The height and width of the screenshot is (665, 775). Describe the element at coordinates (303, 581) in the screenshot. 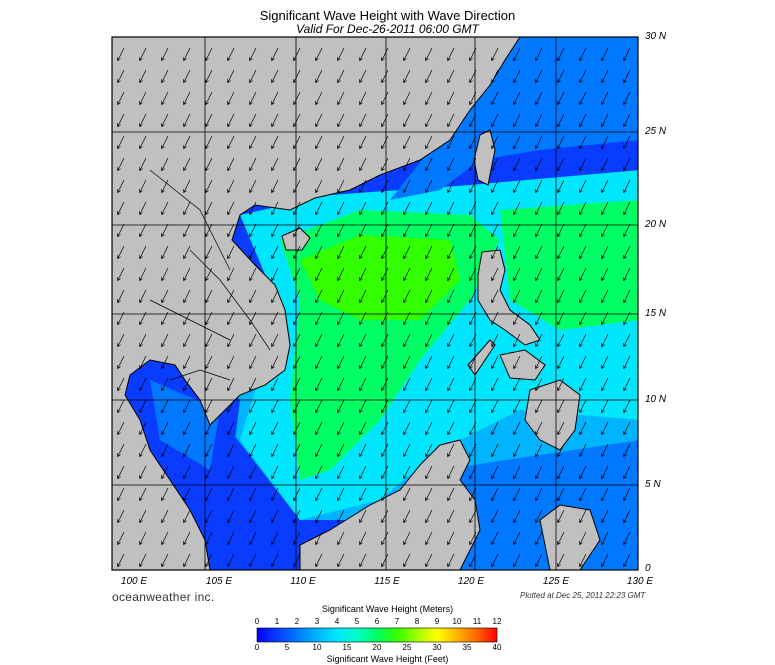

I see `lon-label-110e: 110 E` at that location.